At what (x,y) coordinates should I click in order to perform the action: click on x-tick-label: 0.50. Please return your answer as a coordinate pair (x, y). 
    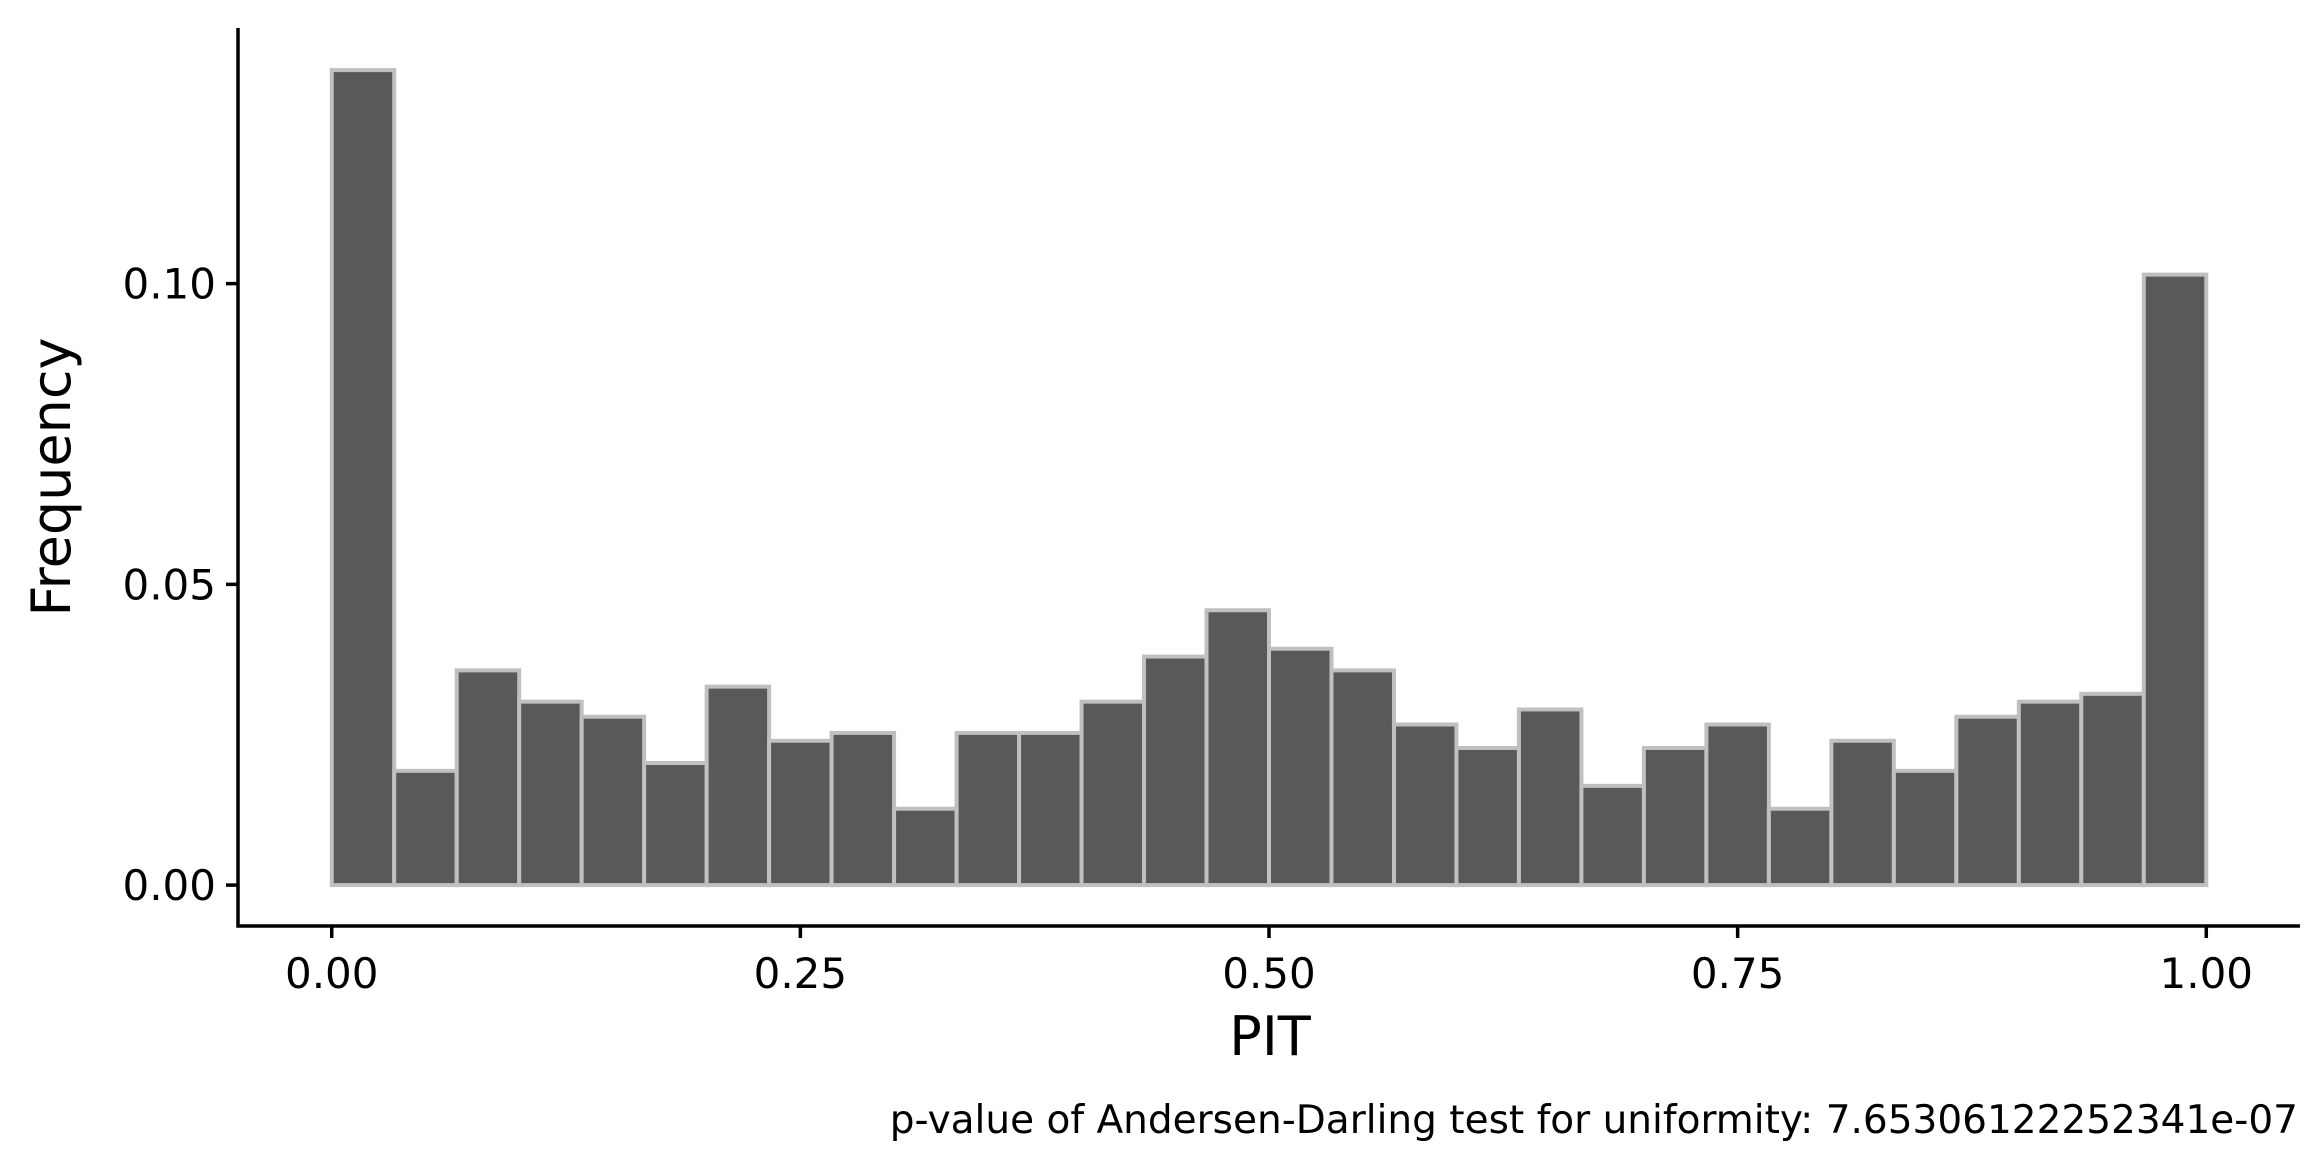
    Looking at the image, I should click on (1269, 973).